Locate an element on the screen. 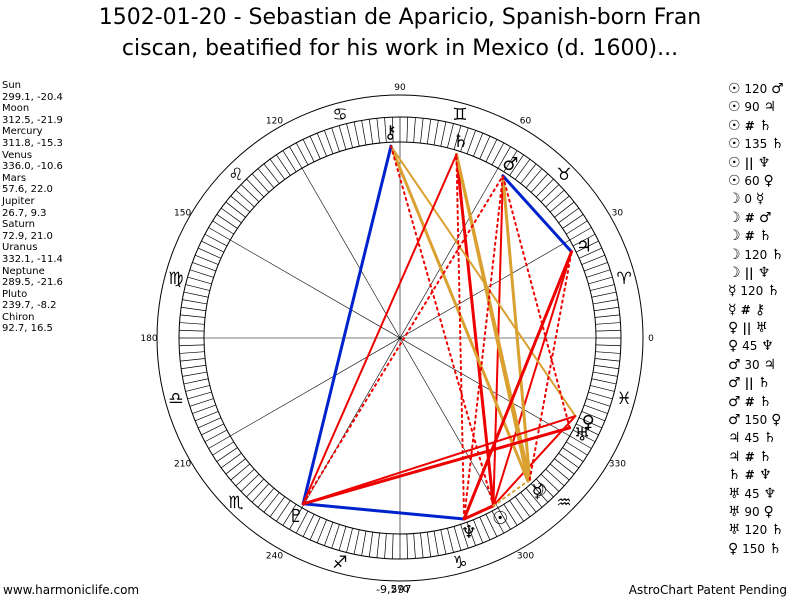  planet-coords-venus: 336.0, -10.6 is located at coordinates (32, 167).